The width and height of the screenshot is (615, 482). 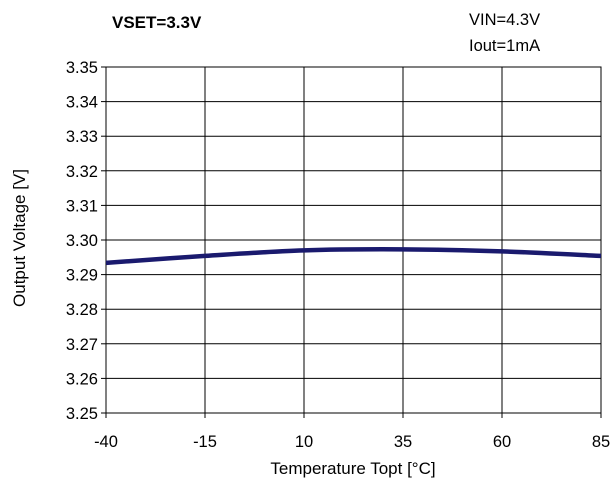 What do you see at coordinates (82, 379) in the screenshot?
I see `y-tick-label: 3.26` at bounding box center [82, 379].